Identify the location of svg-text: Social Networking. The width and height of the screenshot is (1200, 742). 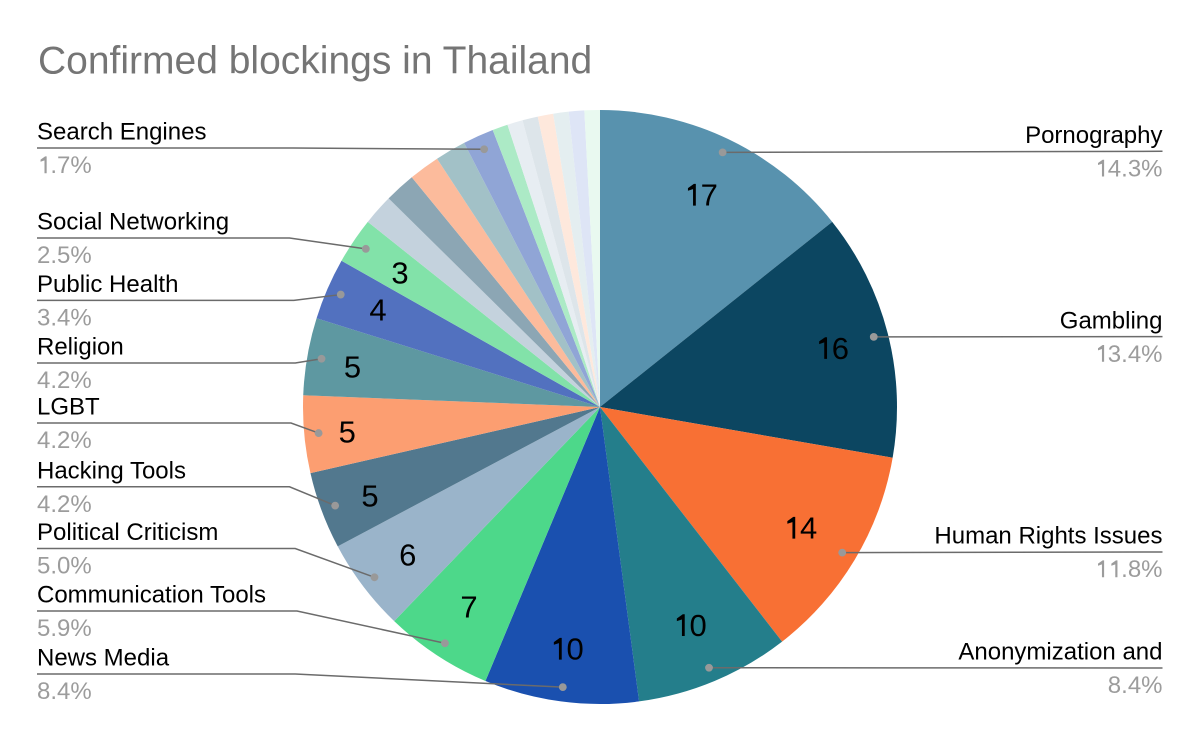
(133, 222).